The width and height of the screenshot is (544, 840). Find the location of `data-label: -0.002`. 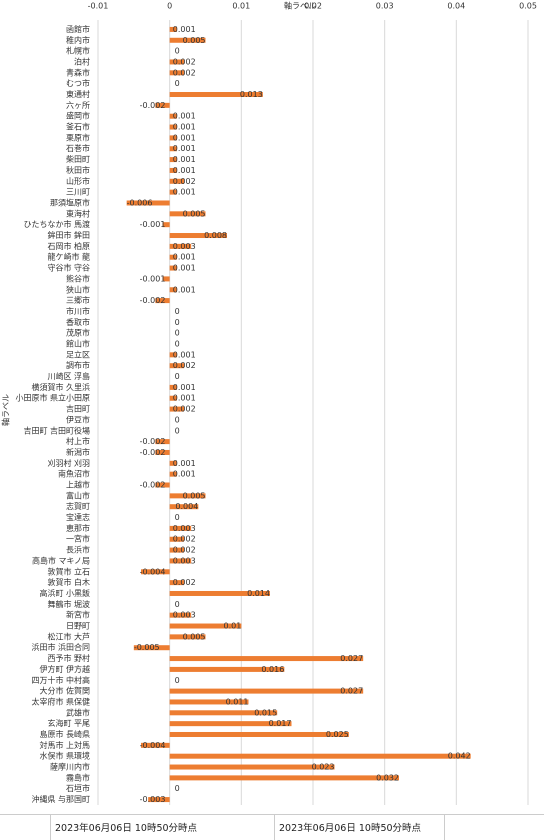

data-label: -0.002 is located at coordinates (153, 485).